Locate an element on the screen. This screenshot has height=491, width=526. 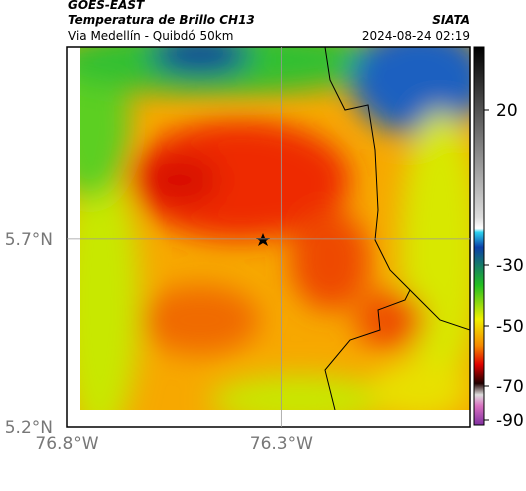
y-tick-label: 5.7°N is located at coordinates (29, 240).